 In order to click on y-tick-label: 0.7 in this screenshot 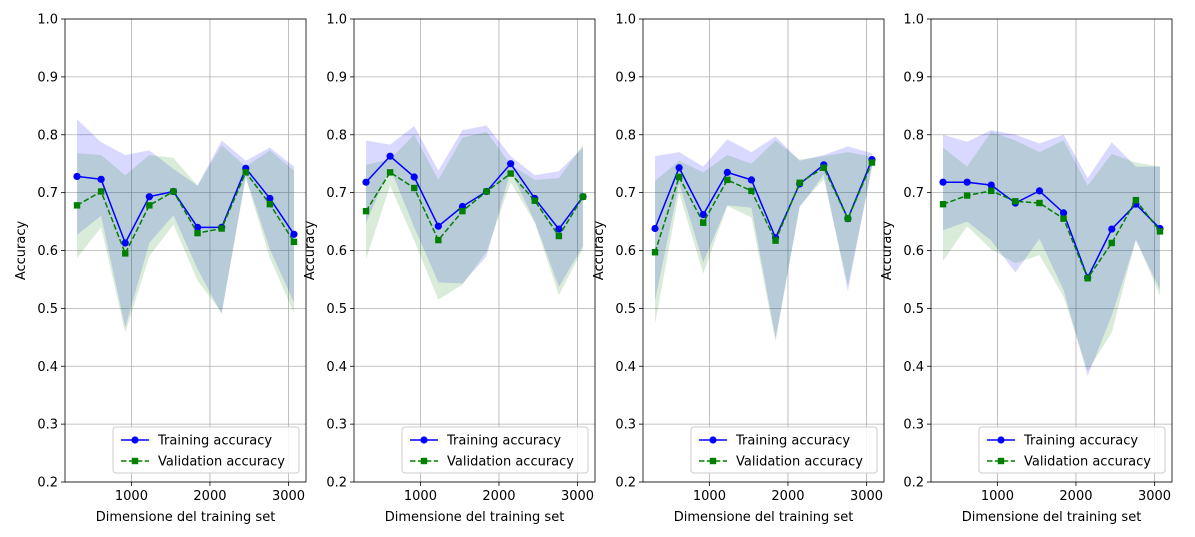, I will do `click(336, 193)`.